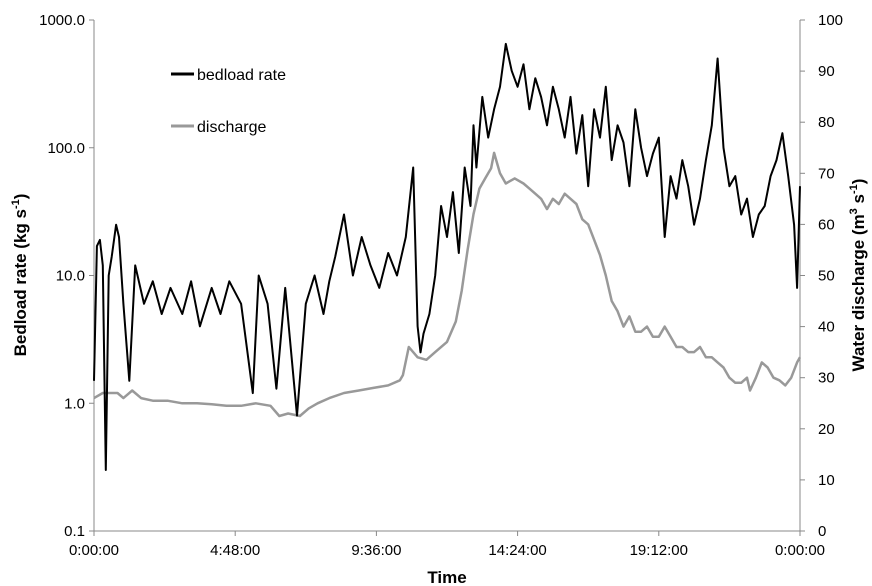 The image size is (872, 586). I want to click on left-y-axis-title: Bedload rate (kg s-1), so click(20, 275).